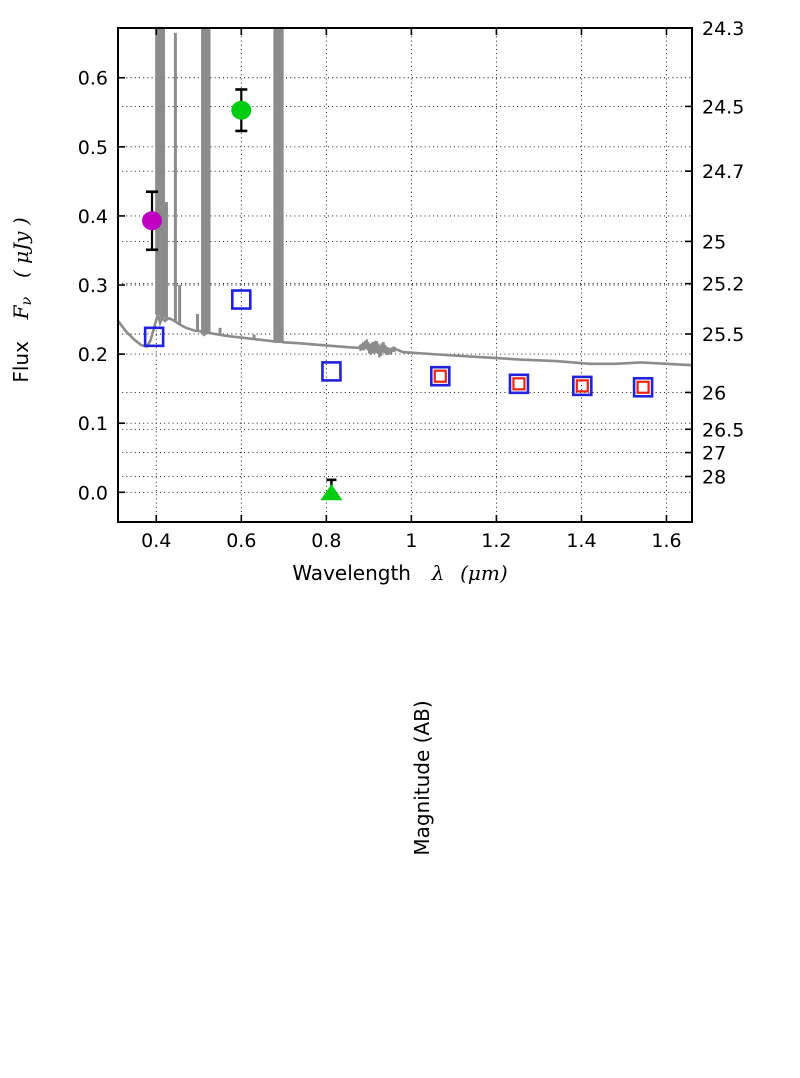 The height and width of the screenshot is (1078, 800). Describe the element at coordinates (93, 355) in the screenshot. I see `y-tick-label: 0.2` at that location.